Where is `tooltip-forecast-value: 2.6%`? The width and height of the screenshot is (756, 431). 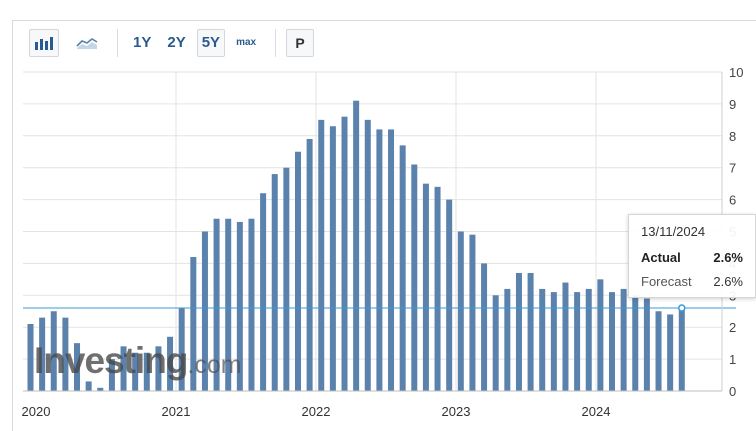 tooltip-forecast-value: 2.6% is located at coordinates (728, 281).